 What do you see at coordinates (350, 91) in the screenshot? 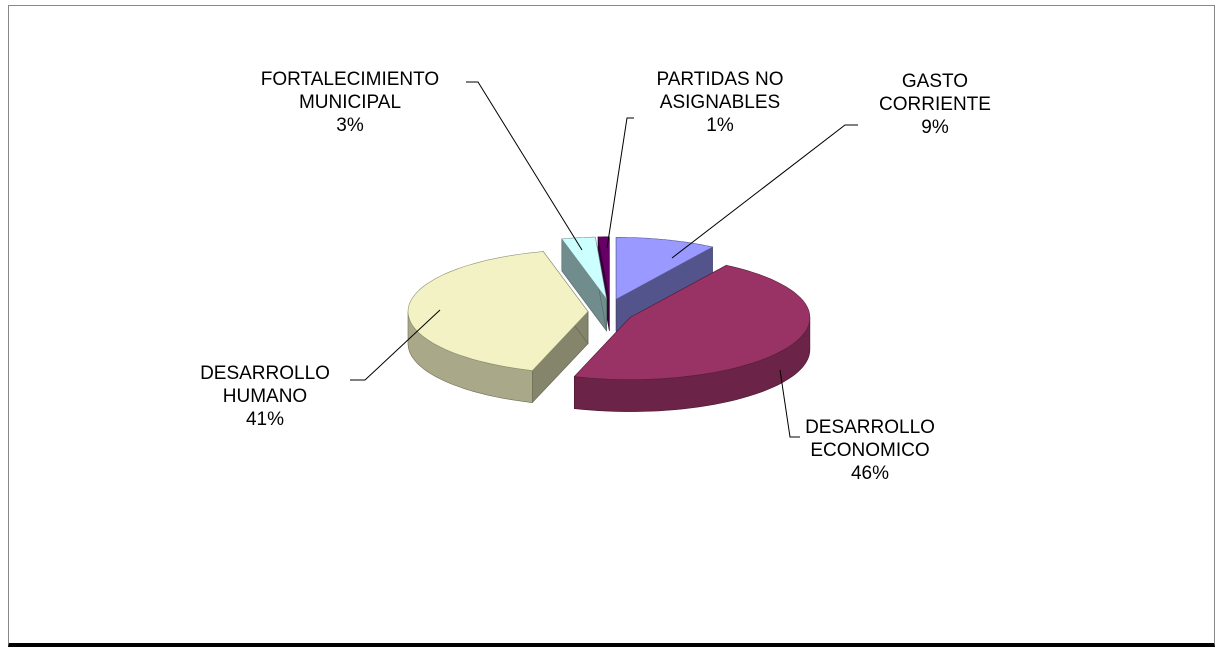
I see `category-label: FORTALECIMIENTO MUNICIPAL` at bounding box center [350, 91].